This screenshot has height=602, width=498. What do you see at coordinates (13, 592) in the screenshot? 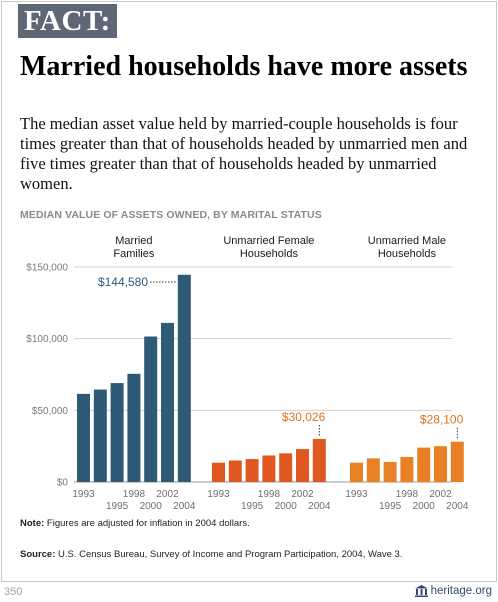
I see `page-number: 350` at bounding box center [13, 592].